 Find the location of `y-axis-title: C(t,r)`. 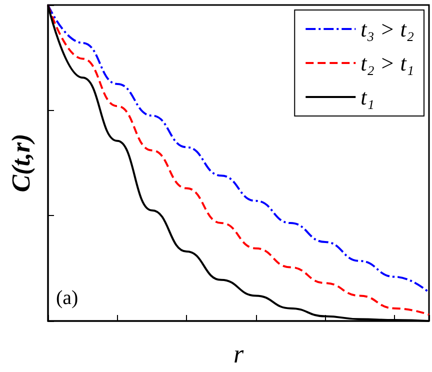

y-axis-title: C(t,r) is located at coordinates (21, 163).